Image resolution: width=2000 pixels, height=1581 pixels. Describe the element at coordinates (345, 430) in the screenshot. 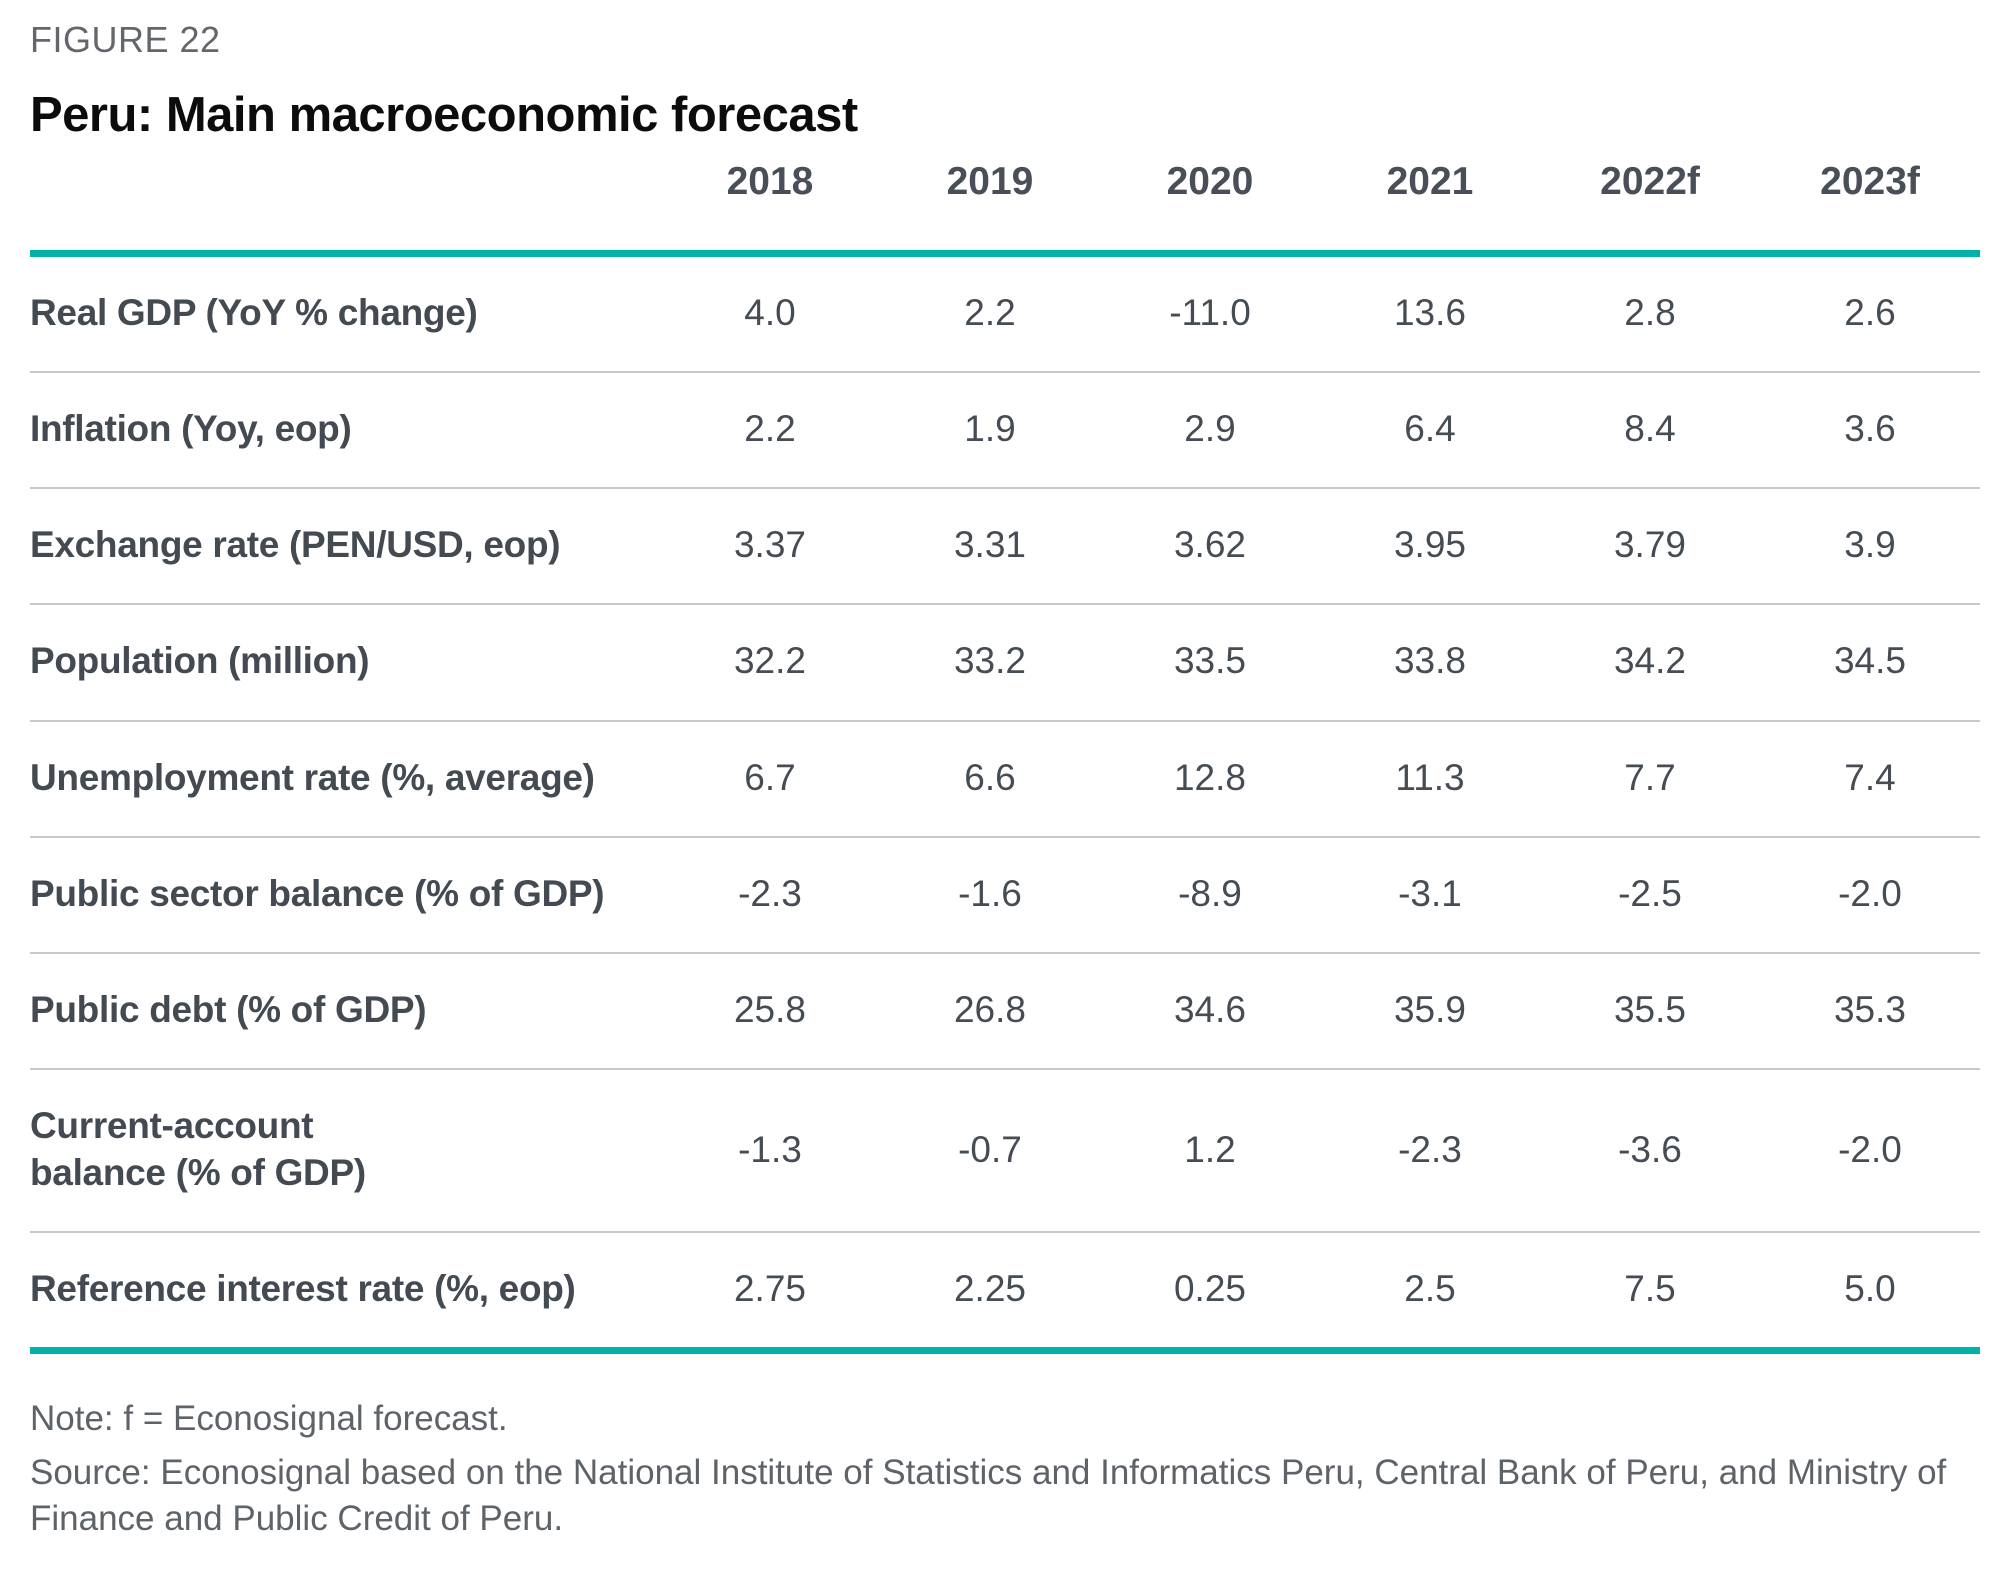

I see `row-label: Inflation (Yoy, eop)` at that location.